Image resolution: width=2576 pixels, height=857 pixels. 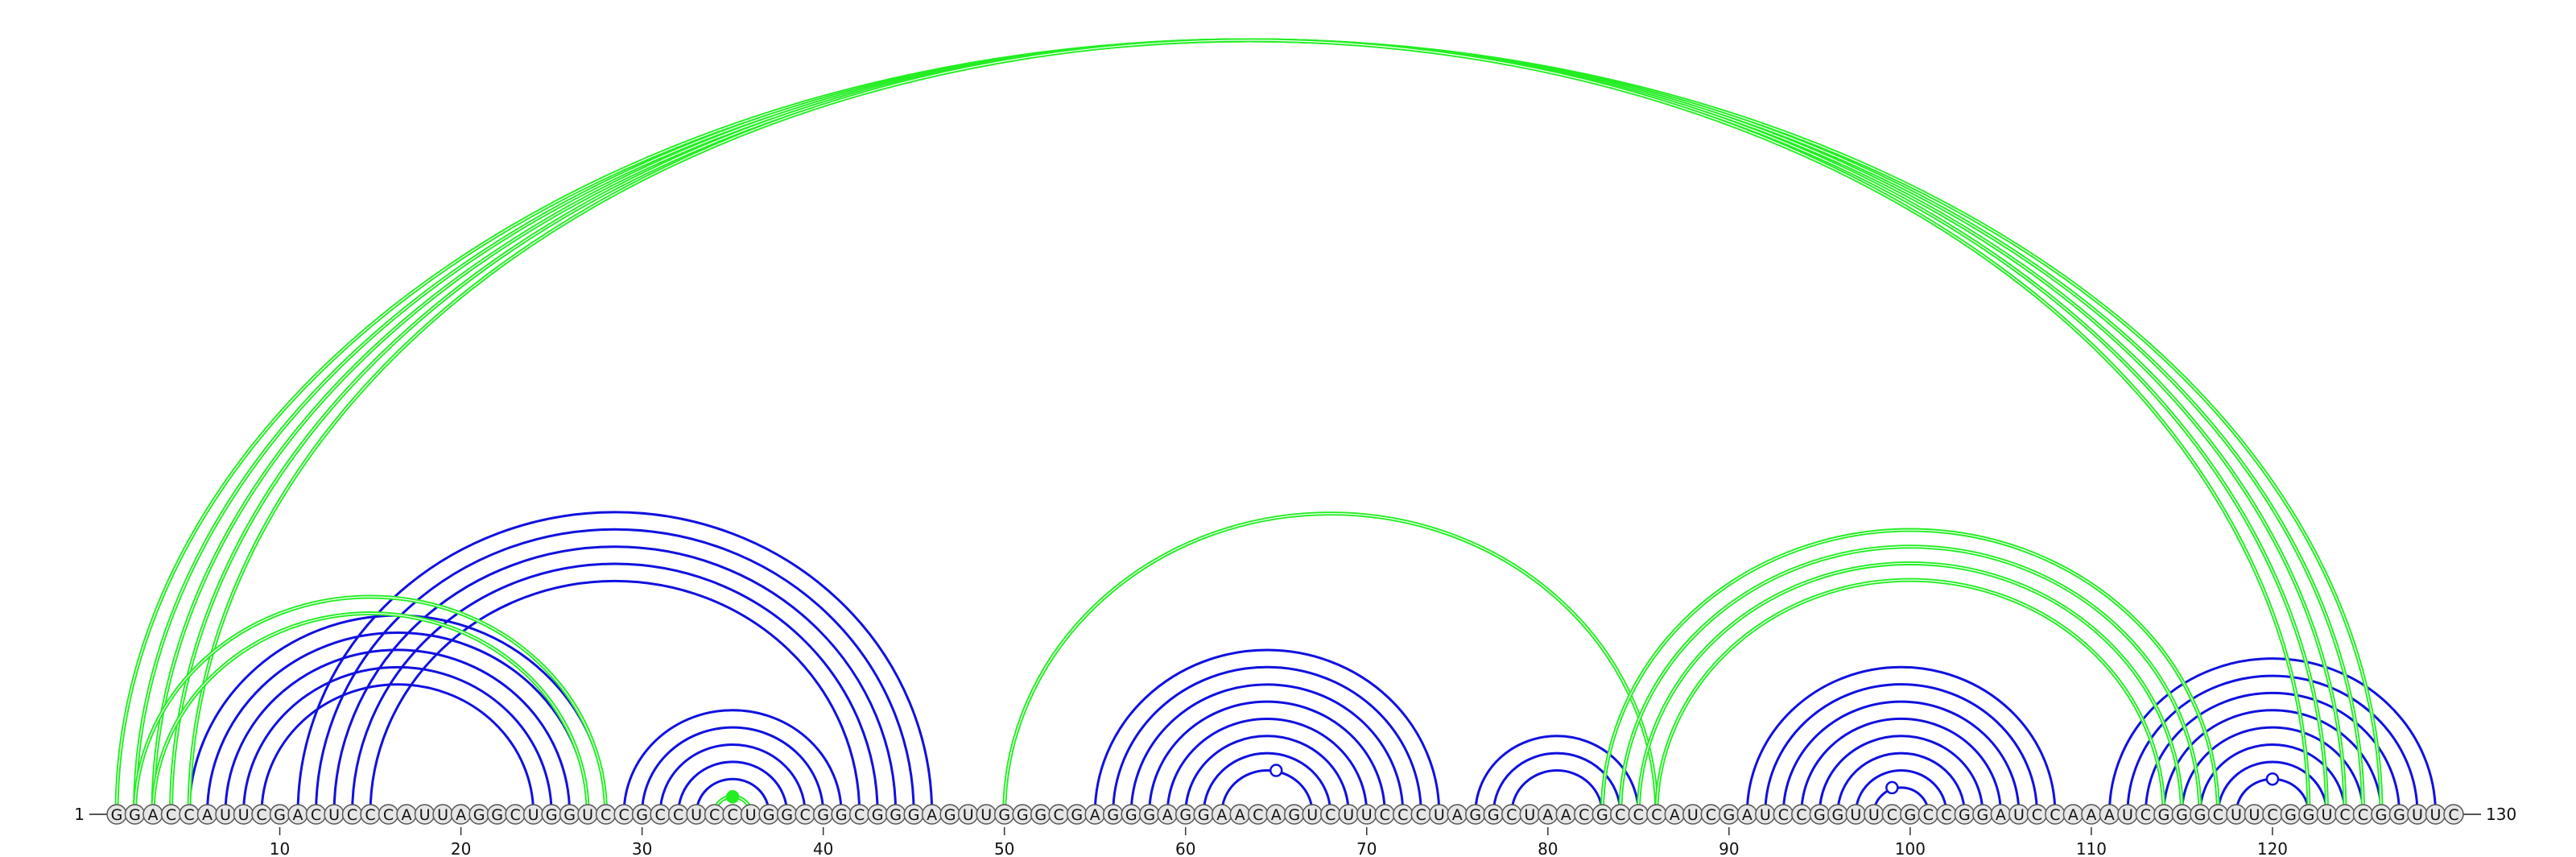 What do you see at coordinates (1203, 814) in the screenshot?
I see `nucleotide-61: G` at bounding box center [1203, 814].